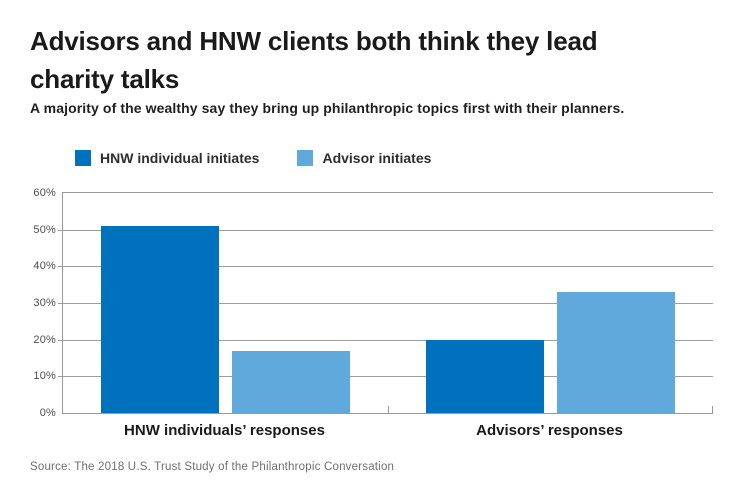 The height and width of the screenshot is (502, 740). Describe the element at coordinates (44, 376) in the screenshot. I see `y-tick-label-10: 10%` at that location.